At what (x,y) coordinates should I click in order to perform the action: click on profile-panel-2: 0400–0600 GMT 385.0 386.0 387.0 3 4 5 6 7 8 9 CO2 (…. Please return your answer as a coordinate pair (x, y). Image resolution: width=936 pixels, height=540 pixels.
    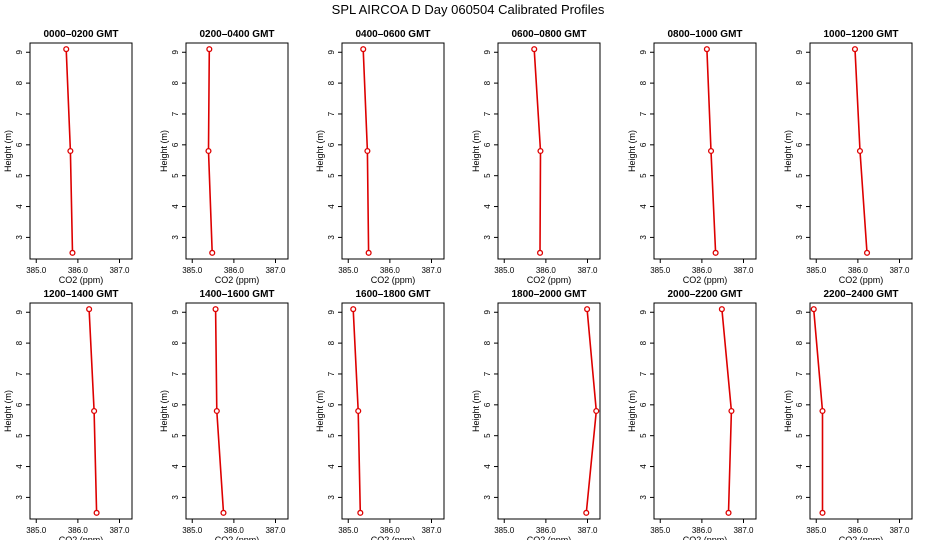
    Looking at the image, I should click on (380, 157).